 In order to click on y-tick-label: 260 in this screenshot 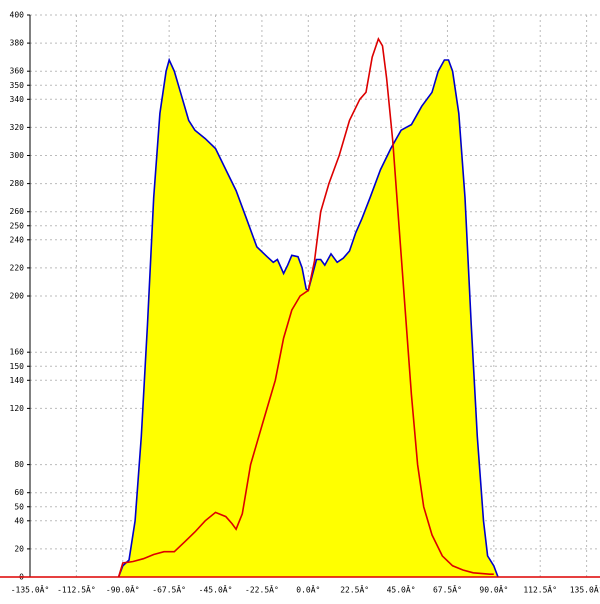, I will do `click(17, 211)`.